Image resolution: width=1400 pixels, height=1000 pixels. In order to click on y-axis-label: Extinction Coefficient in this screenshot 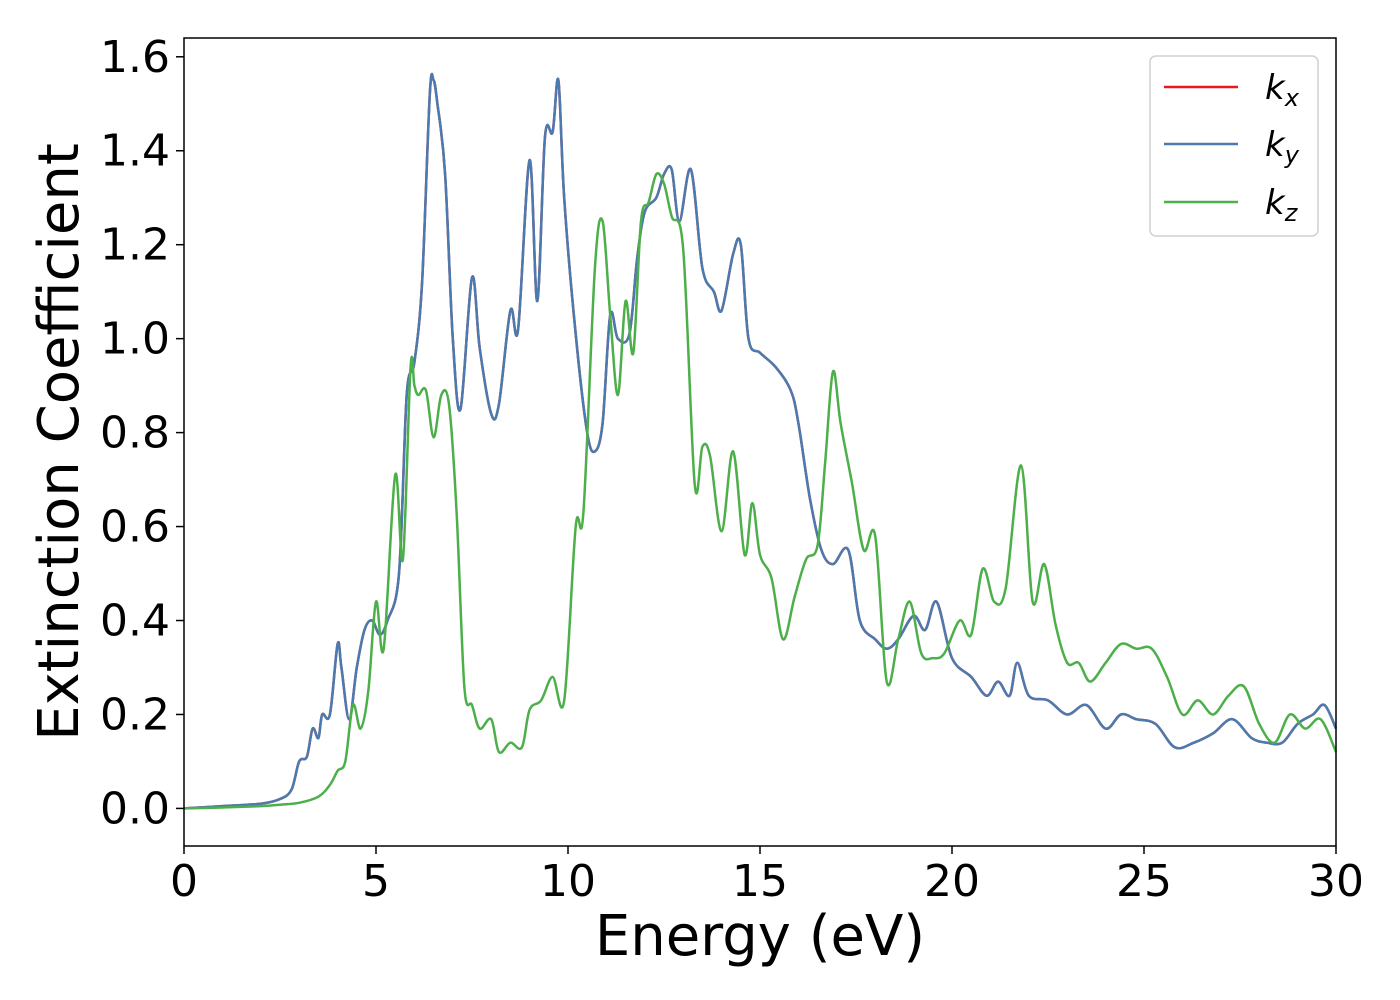, I will do `click(59, 442)`.